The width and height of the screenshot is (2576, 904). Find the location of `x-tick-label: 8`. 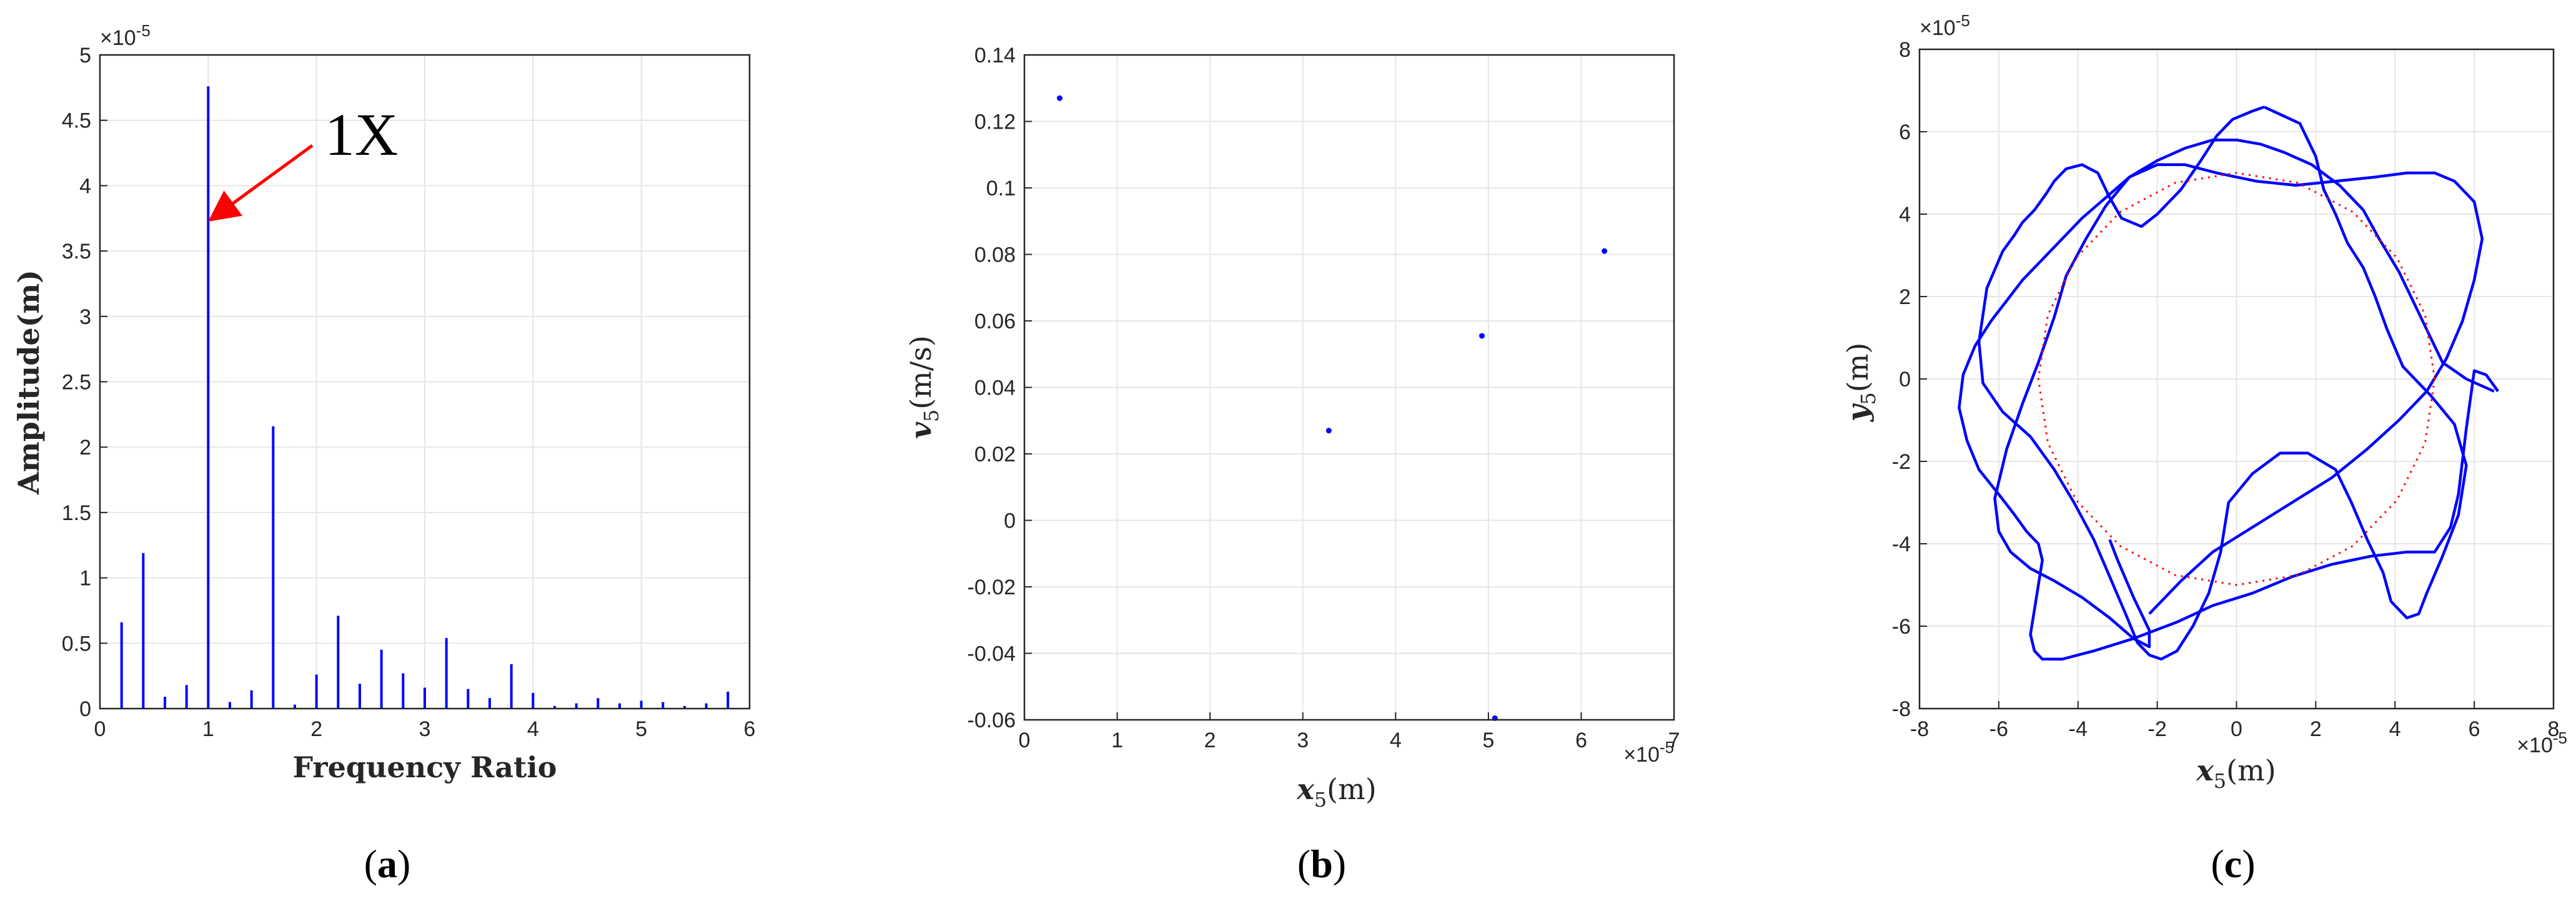

x-tick-label: 8 is located at coordinates (2554, 729).